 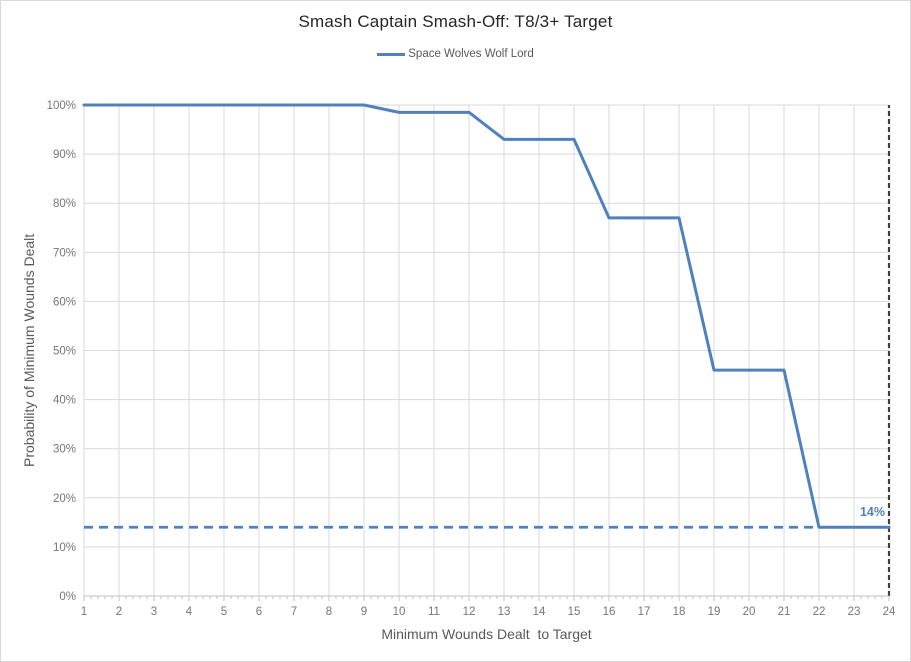 What do you see at coordinates (84, 612) in the screenshot?
I see `x-tick-label: 1` at bounding box center [84, 612].